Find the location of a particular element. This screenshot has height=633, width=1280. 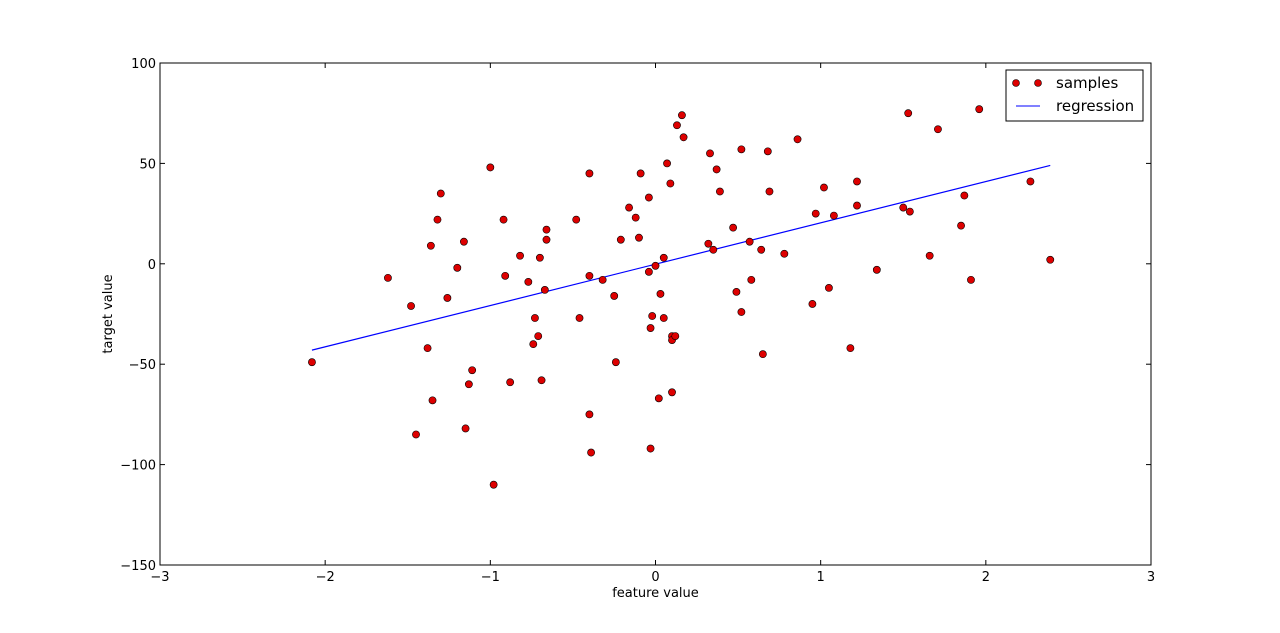

x-tick-label: 2 is located at coordinates (986, 577).